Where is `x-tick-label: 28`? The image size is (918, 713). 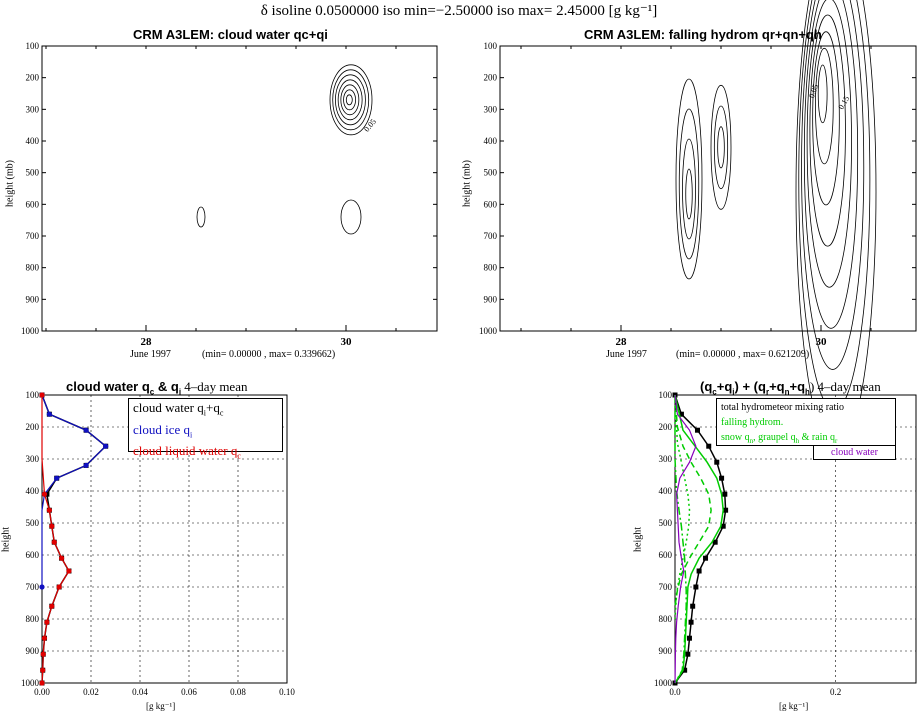 x-tick-label: 28 is located at coordinates (147, 342).